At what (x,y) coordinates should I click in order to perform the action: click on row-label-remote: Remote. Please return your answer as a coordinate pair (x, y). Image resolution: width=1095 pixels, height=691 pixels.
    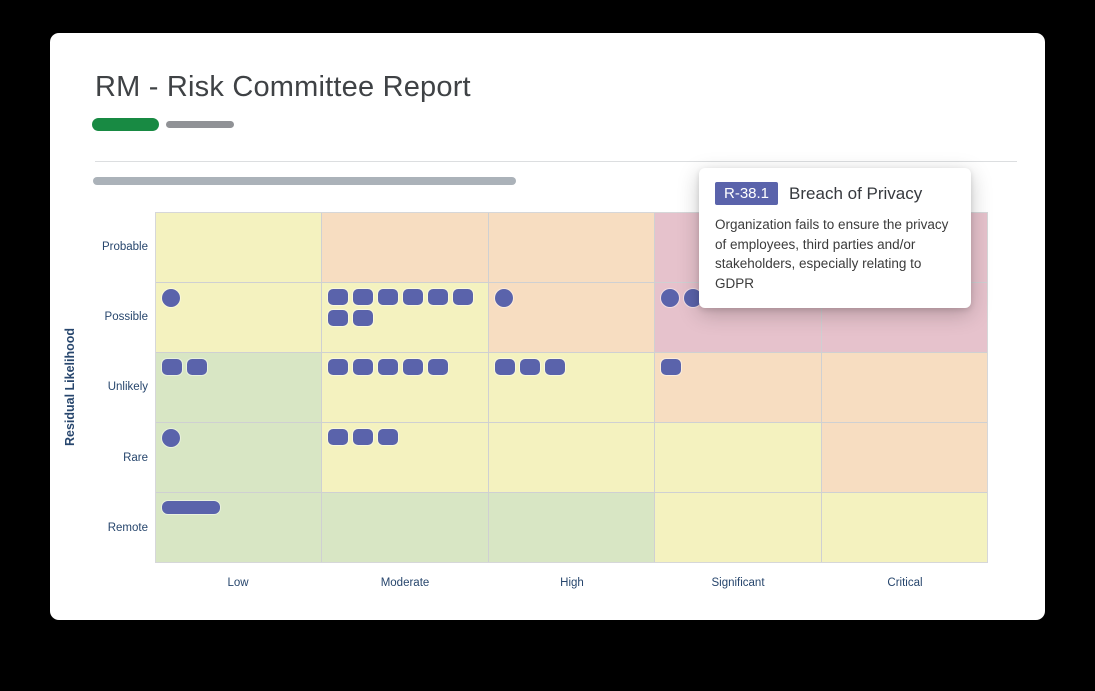
    Looking at the image, I should click on (127, 528).